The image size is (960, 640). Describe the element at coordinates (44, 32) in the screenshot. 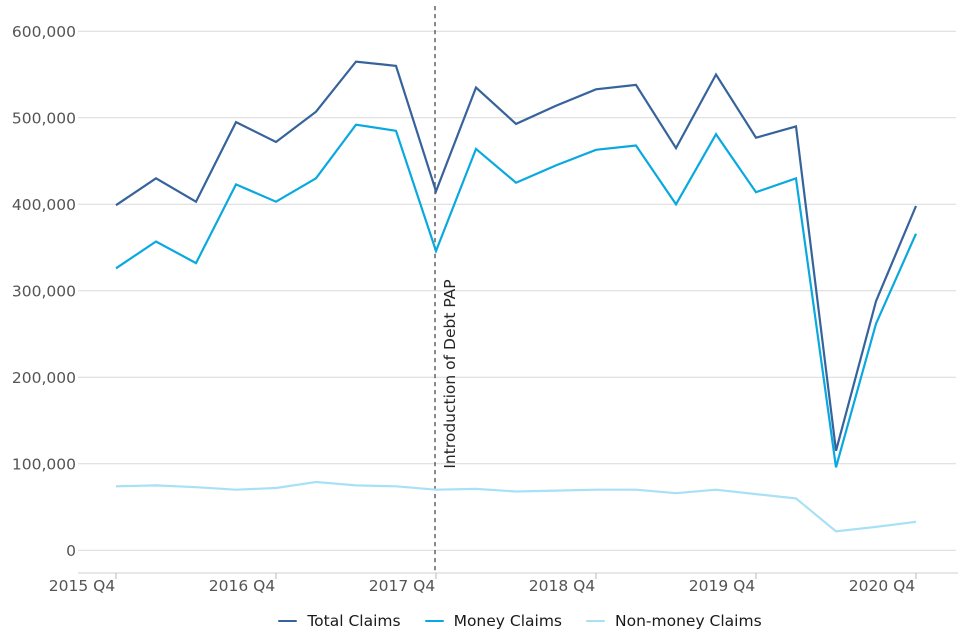

I see `y-tick-label: 600,000` at that location.